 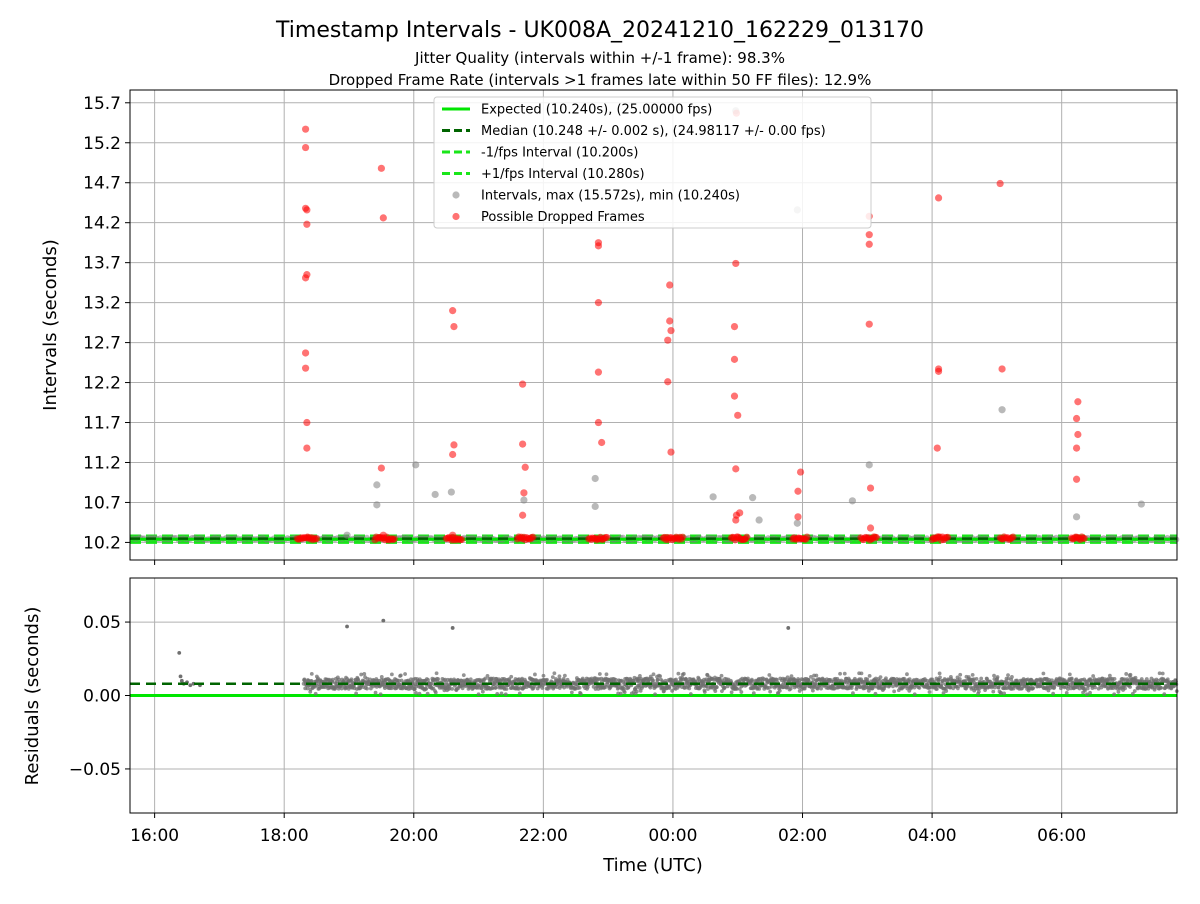 What do you see at coordinates (50, 325) in the screenshot?
I see `top-ylabel: Intervals (seconds)` at bounding box center [50, 325].